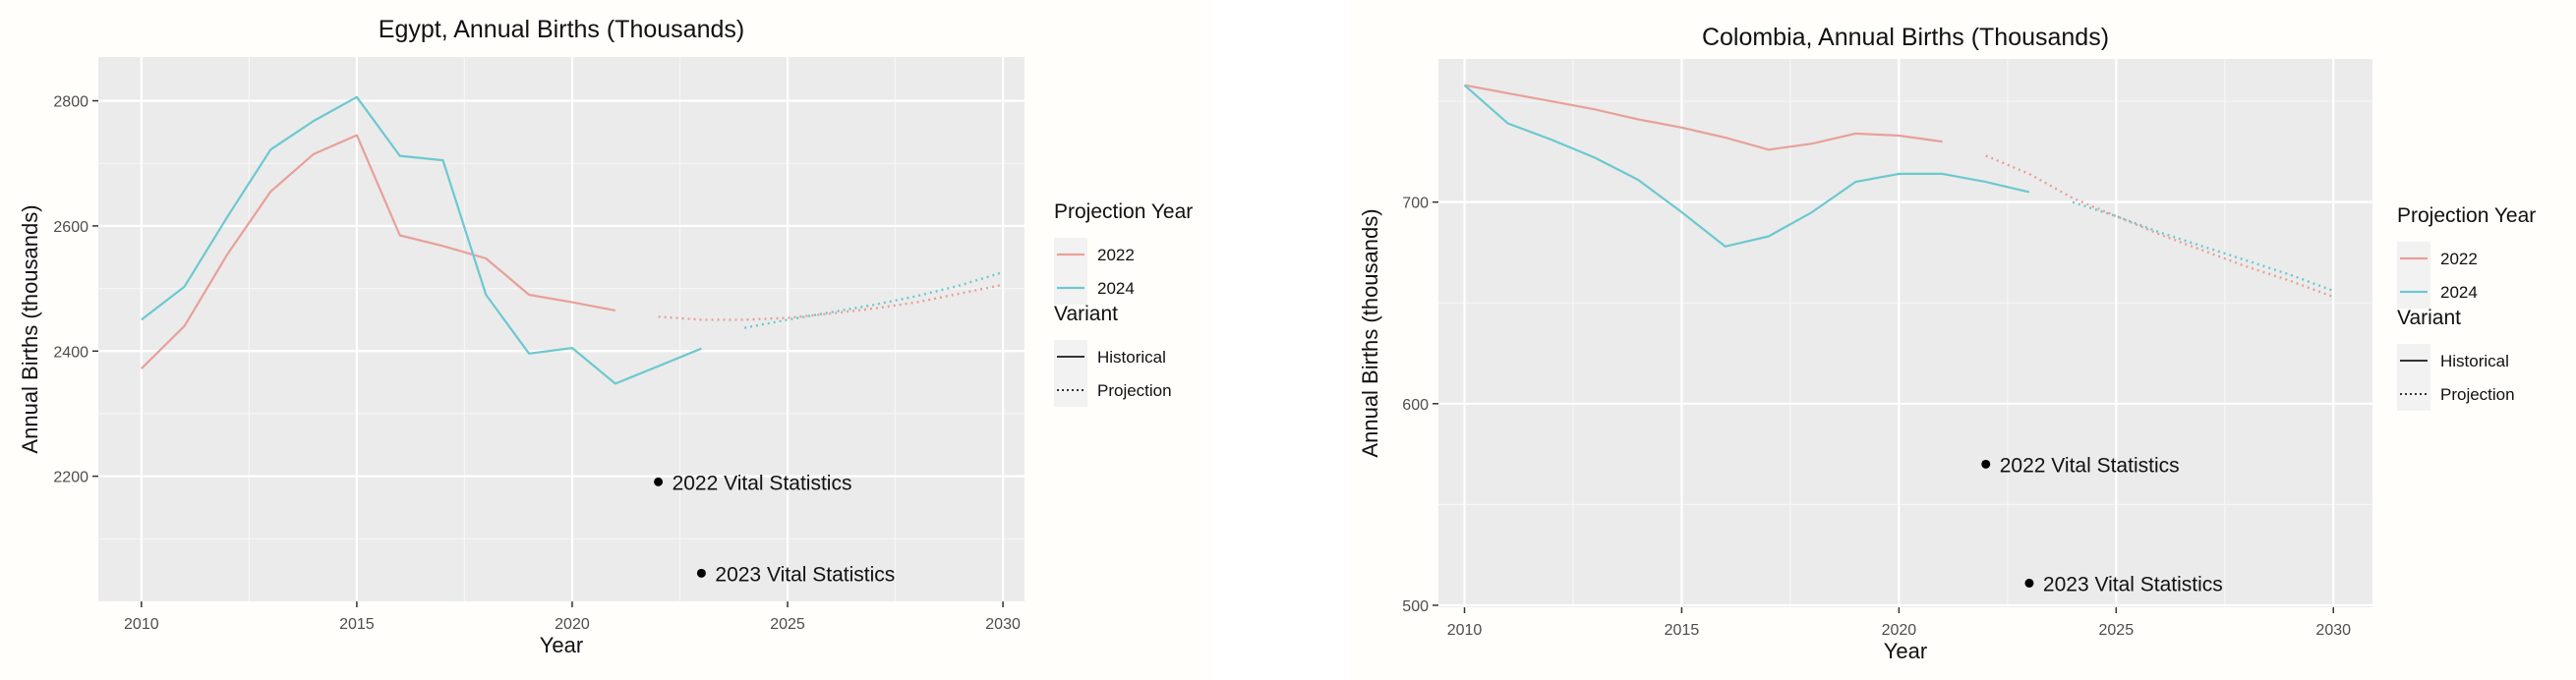 Image resolution: width=2576 pixels, height=680 pixels. Describe the element at coordinates (70, 227) in the screenshot. I see `y-tick-label: 2600` at that location.